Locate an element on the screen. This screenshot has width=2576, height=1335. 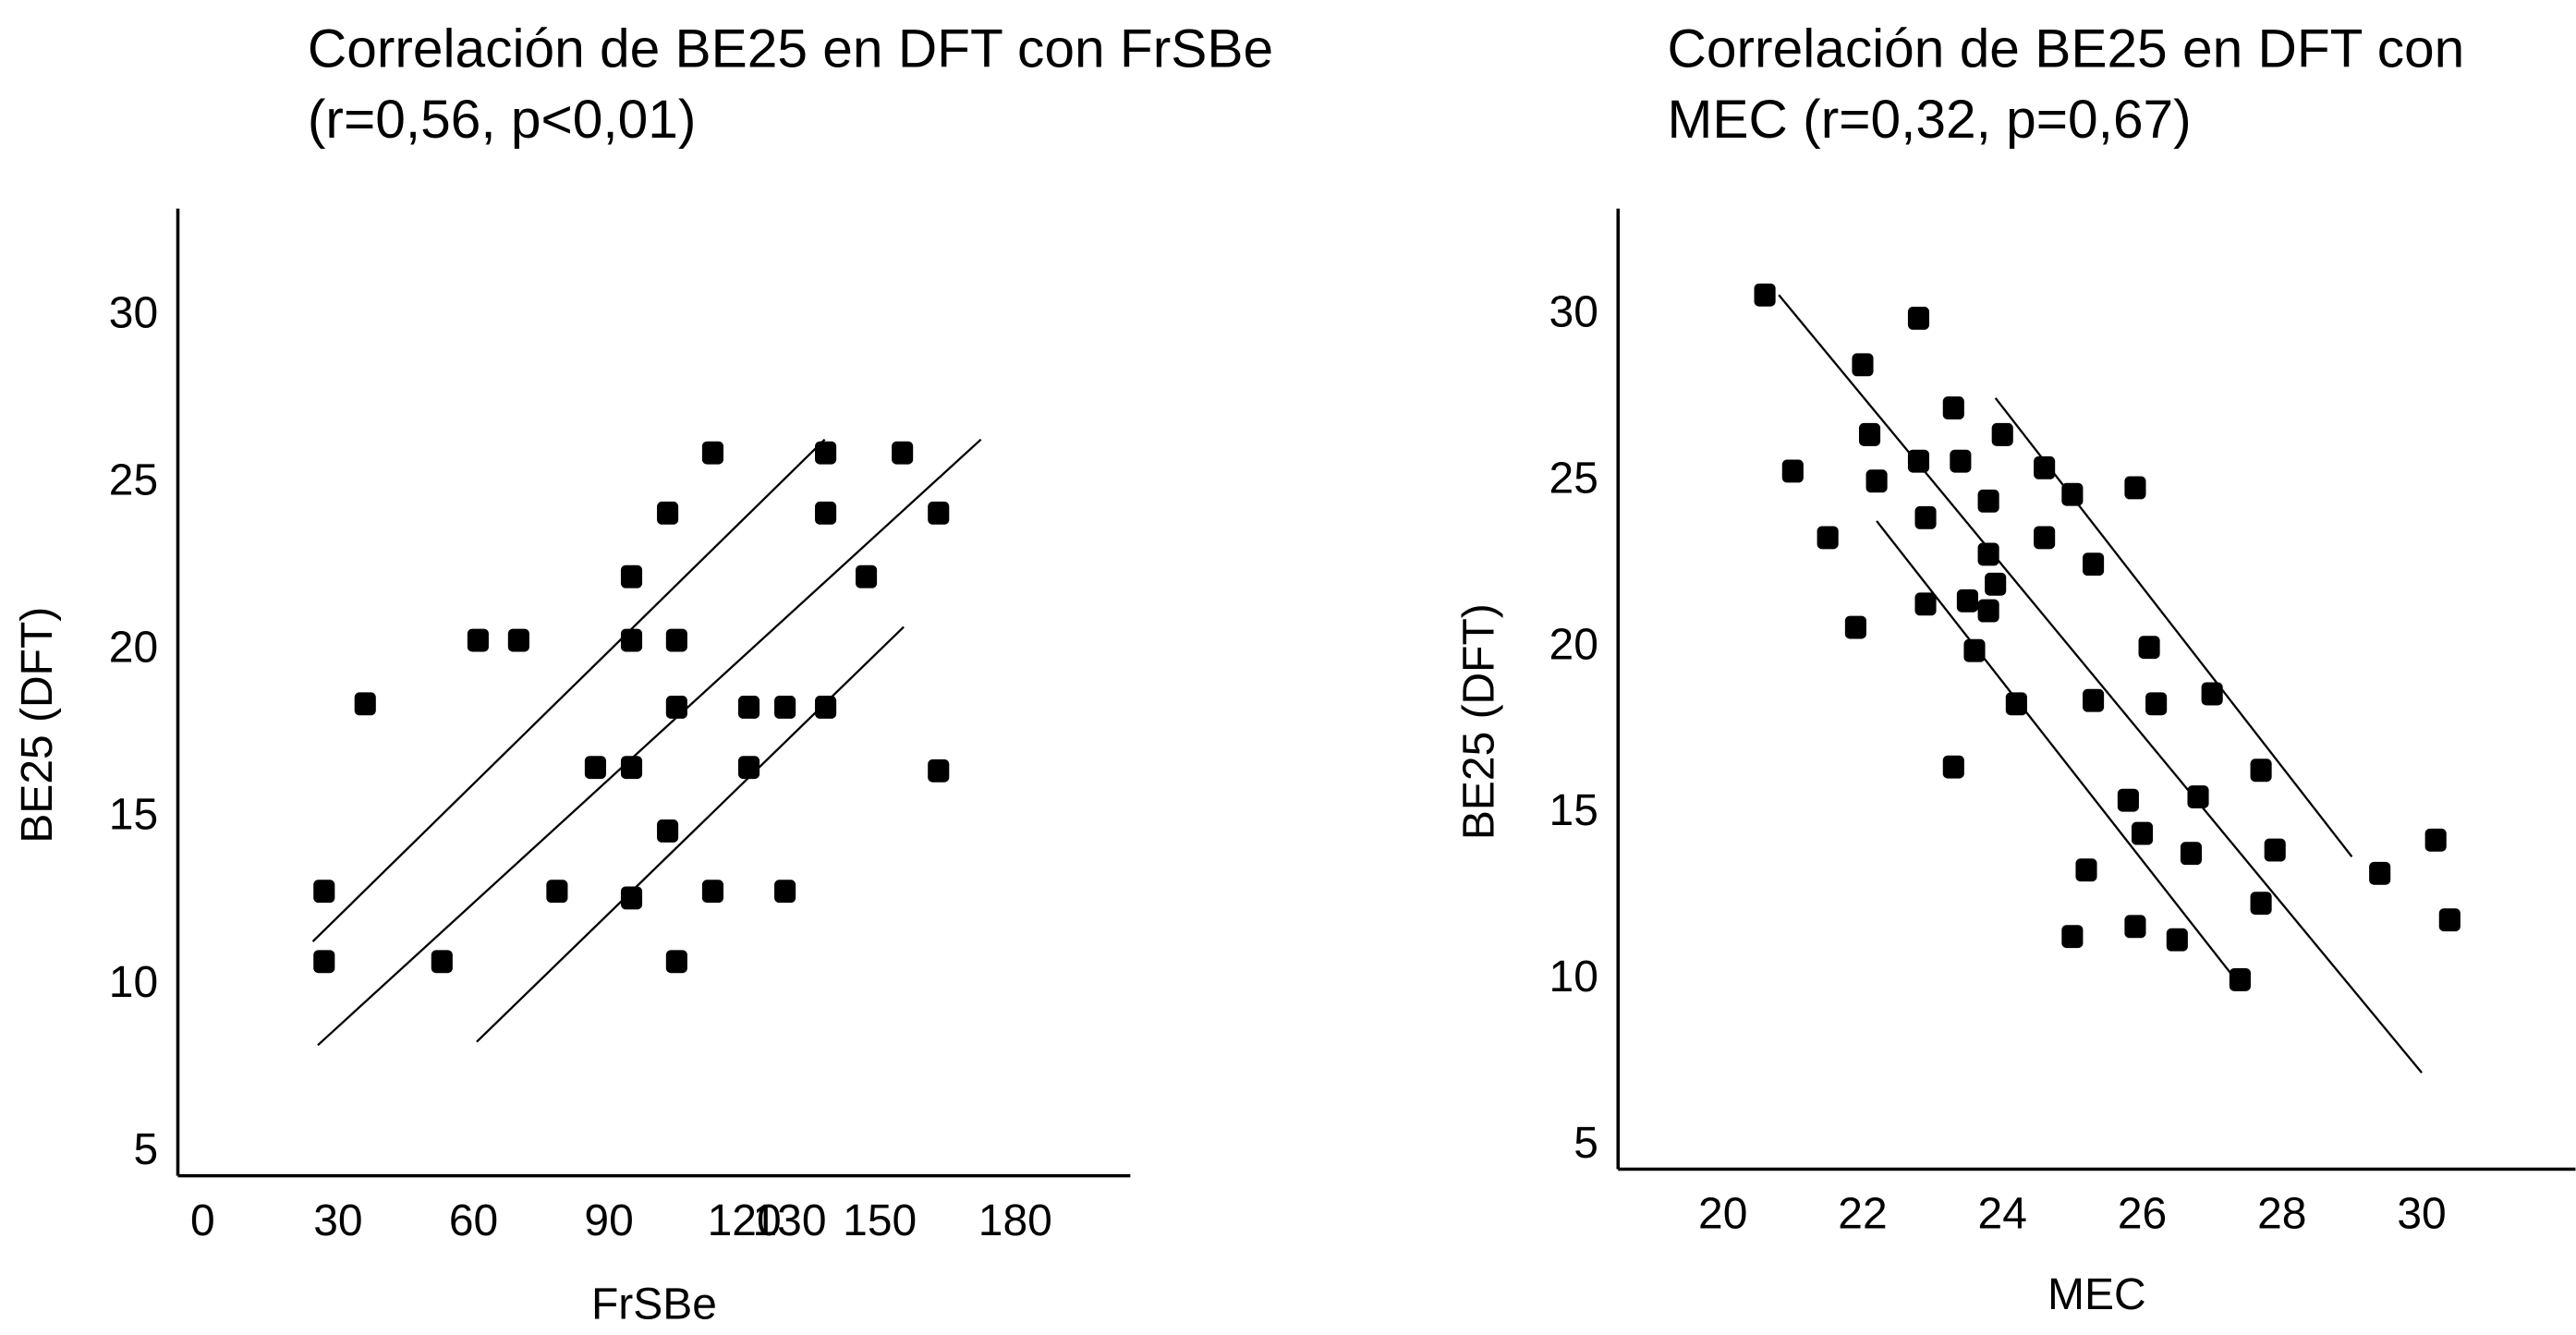
chart-title: Correlación de BE25 en DFT con FrSBe is located at coordinates (790, 48).